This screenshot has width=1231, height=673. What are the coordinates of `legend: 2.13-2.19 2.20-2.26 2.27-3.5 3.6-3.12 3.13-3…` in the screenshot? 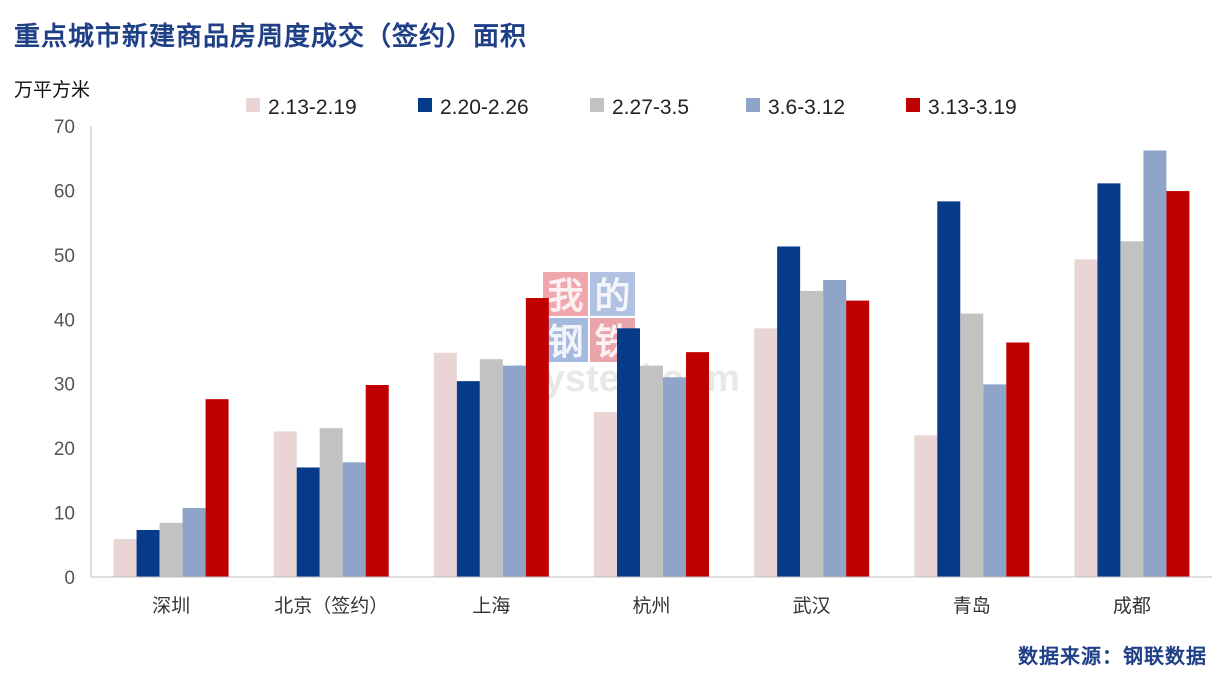 It's located at (631, 107).